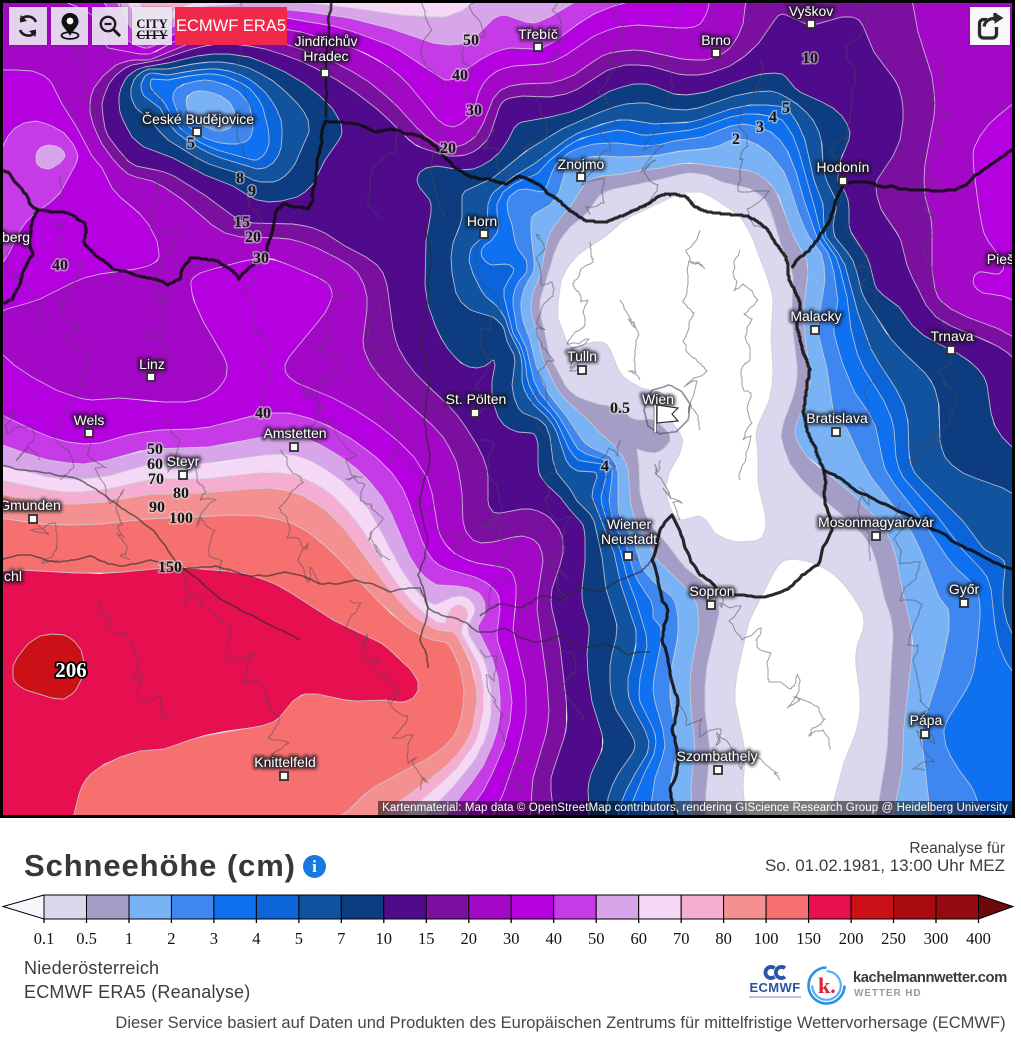 Image resolution: width=1021 pixels, height=1037 pixels. I want to click on svg-text: Tulln, so click(582, 356).